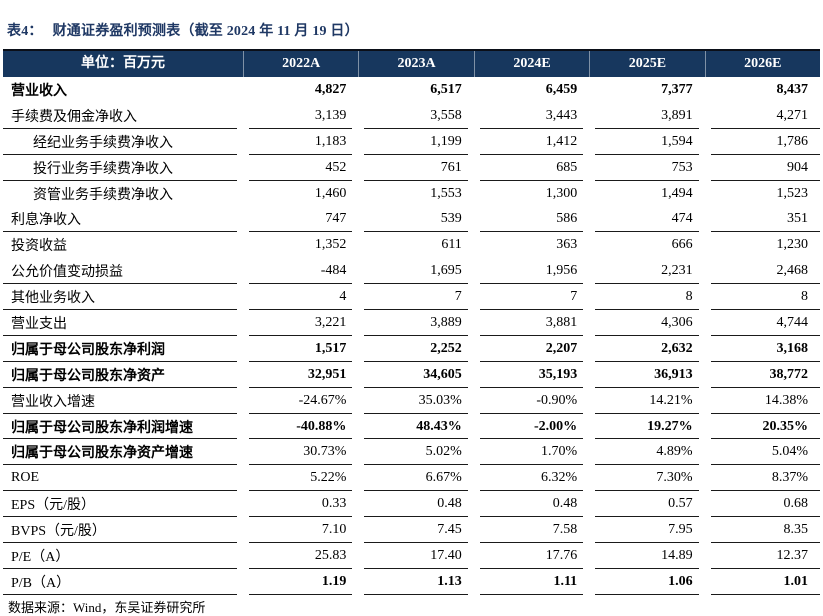 The image size is (823, 616). What do you see at coordinates (415, 556) in the screenshot?
I see `value-cell: 17.40` at bounding box center [415, 556].